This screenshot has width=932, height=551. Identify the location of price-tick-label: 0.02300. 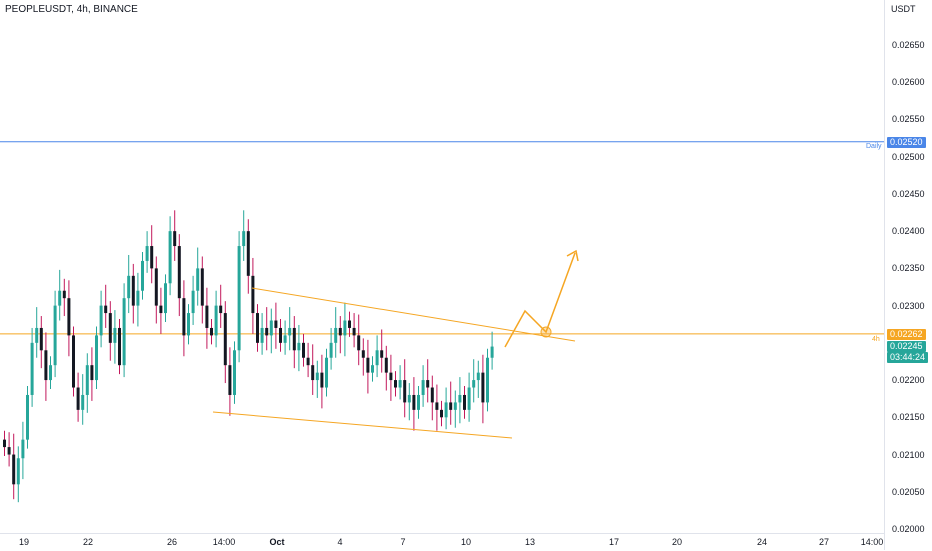
(908, 305).